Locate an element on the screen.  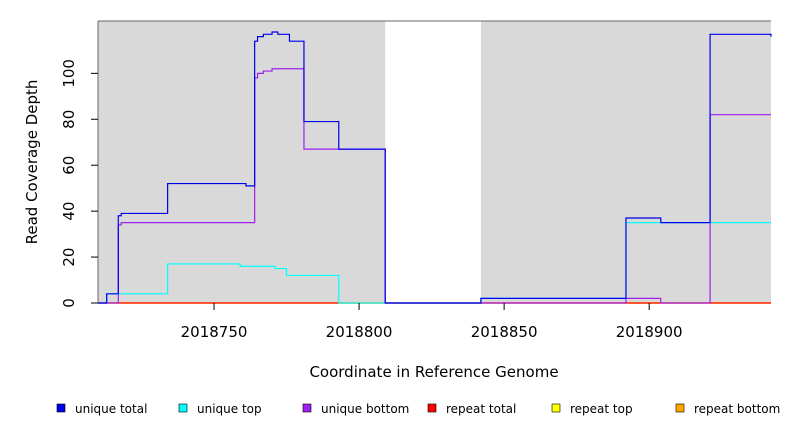
x-tick-label: 2018750 is located at coordinates (214, 332).